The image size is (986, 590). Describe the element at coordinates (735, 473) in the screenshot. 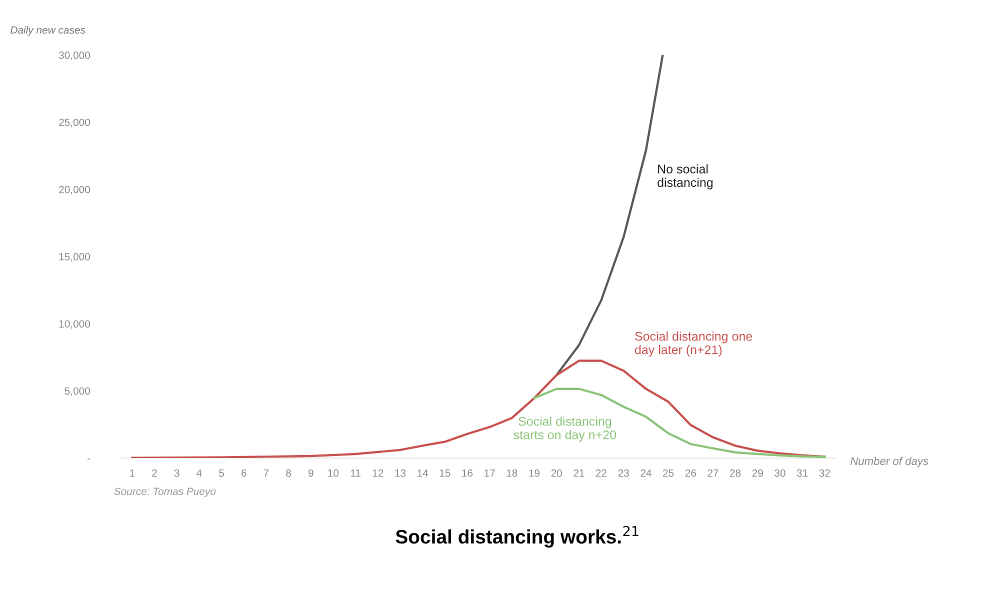

I see `x-tick-label: 28` at that location.